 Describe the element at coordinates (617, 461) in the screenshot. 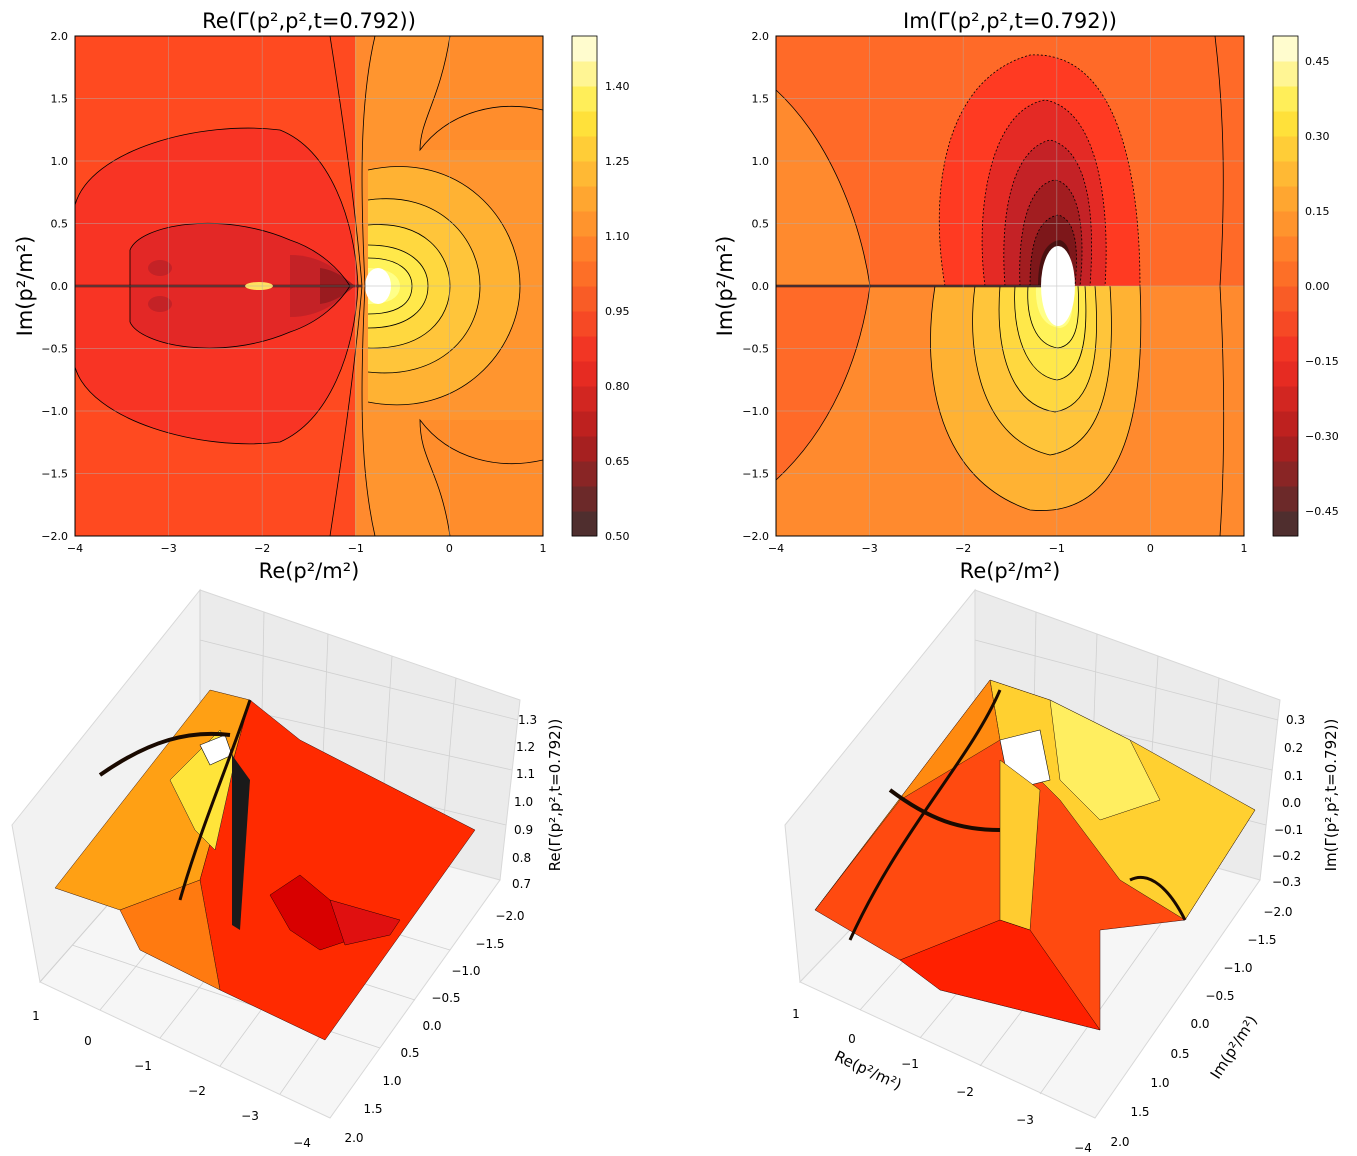

I see `colorbar-tick: 0.65` at that location.